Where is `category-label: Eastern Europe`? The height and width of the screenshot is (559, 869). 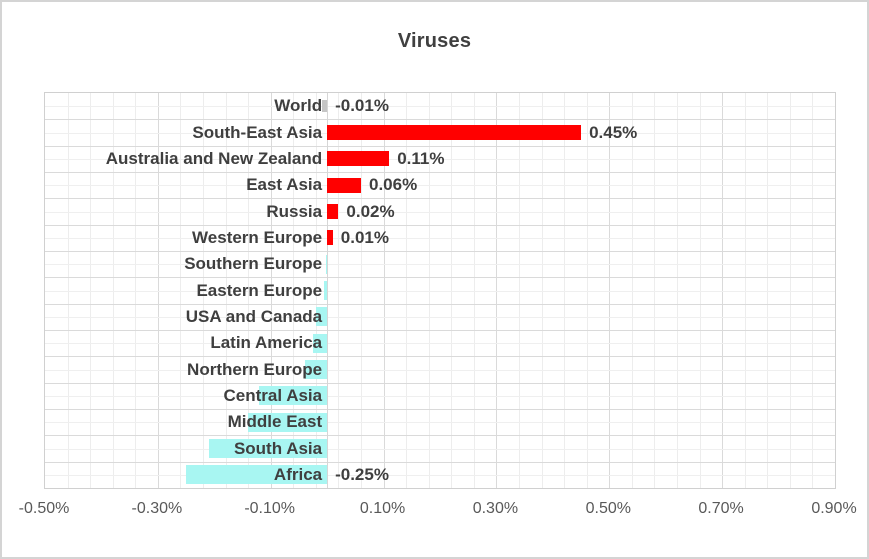 category-label: Eastern Europe is located at coordinates (259, 290).